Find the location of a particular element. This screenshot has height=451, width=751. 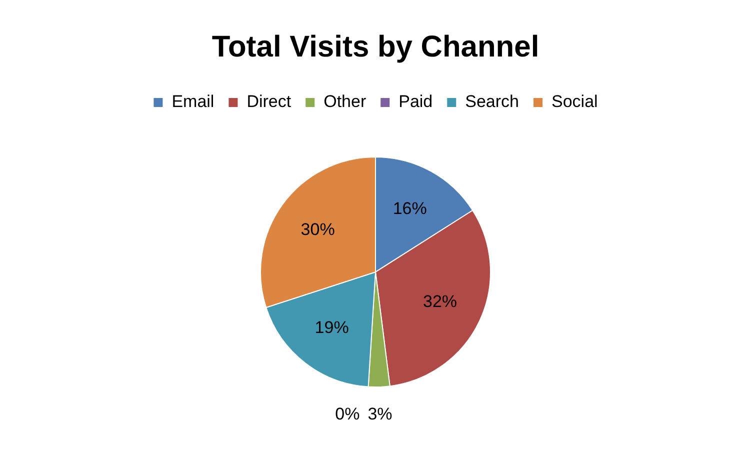

legend-label: Email is located at coordinates (193, 102).